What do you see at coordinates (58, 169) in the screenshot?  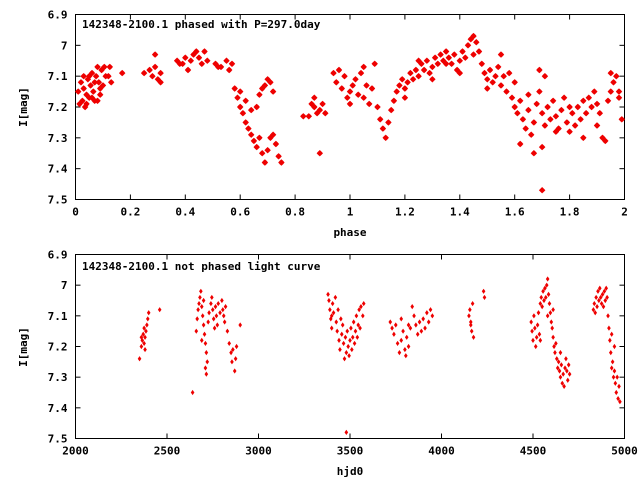 I see `y-tick-label: 7.4` at bounding box center [58, 169].